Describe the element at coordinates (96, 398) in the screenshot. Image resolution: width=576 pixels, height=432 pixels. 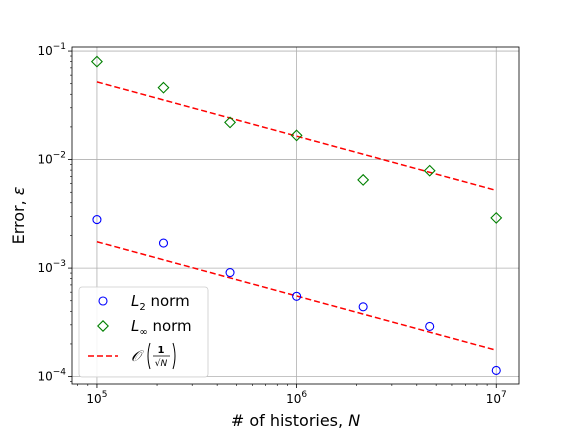
I see `x-tick-label: 10⁵` at that location.